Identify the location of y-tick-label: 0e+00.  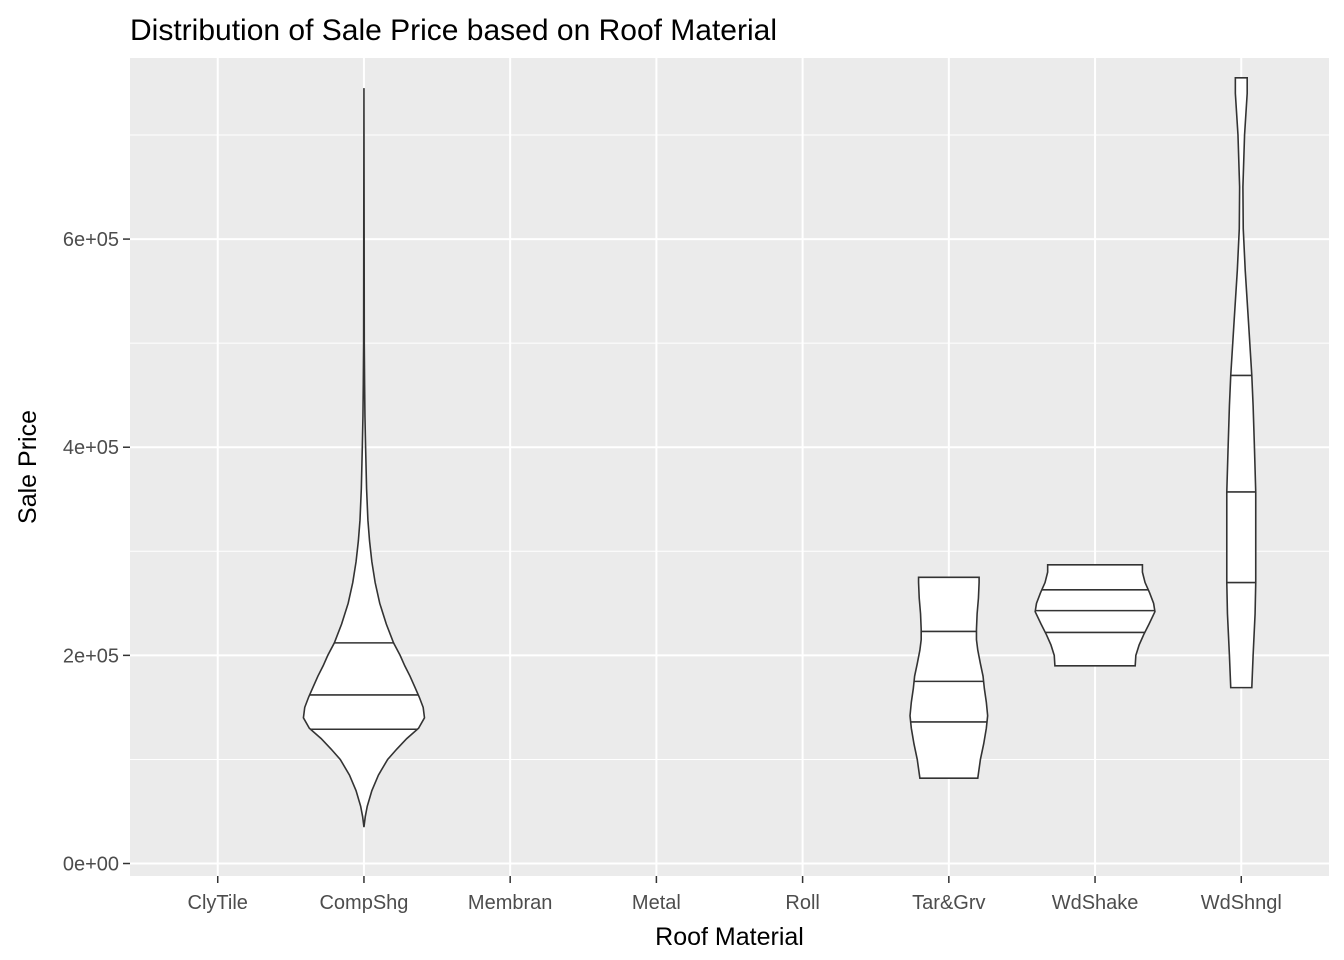
(91, 865).